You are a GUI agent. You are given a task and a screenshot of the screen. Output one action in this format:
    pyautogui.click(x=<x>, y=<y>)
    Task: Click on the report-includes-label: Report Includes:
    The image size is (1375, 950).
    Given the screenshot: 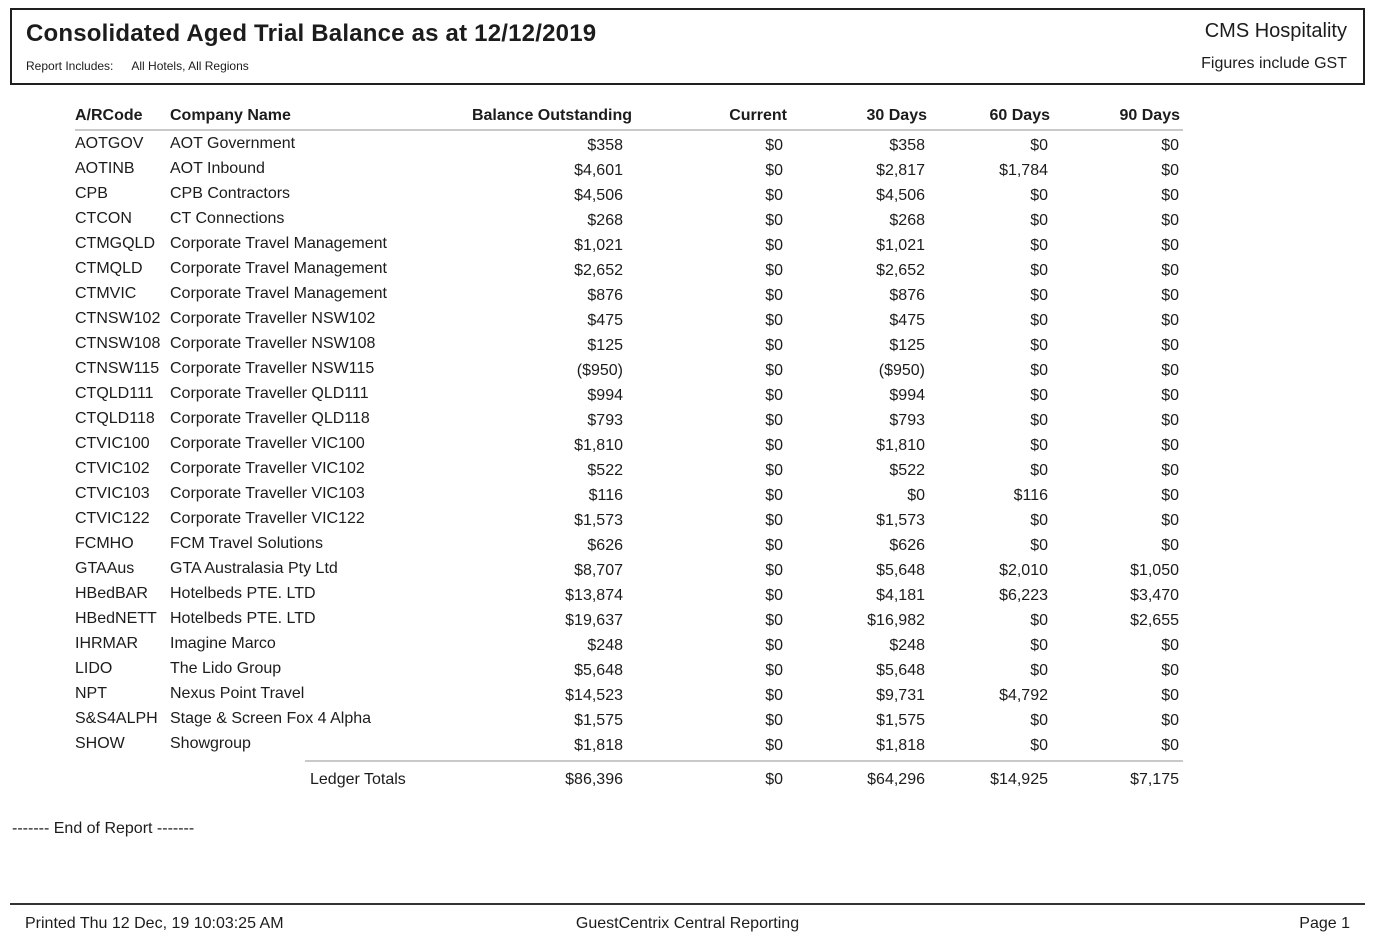 What is the action you would take?
    pyautogui.click(x=70, y=66)
    